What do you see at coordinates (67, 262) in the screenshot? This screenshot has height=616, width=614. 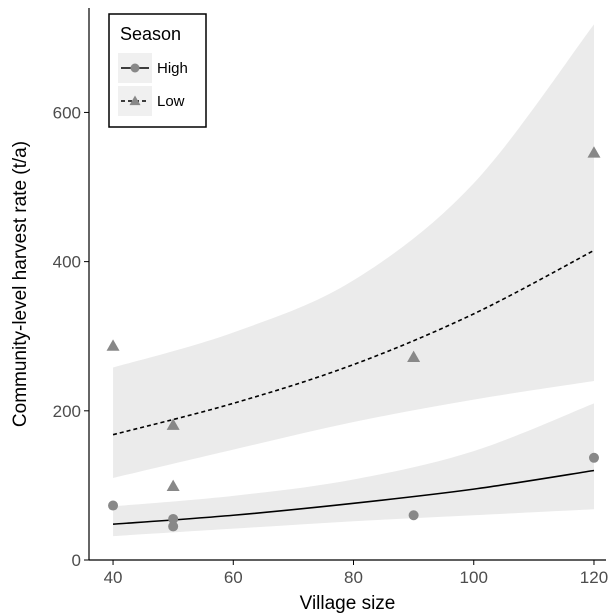 I see `y-tick-label-400: 400` at bounding box center [67, 262].